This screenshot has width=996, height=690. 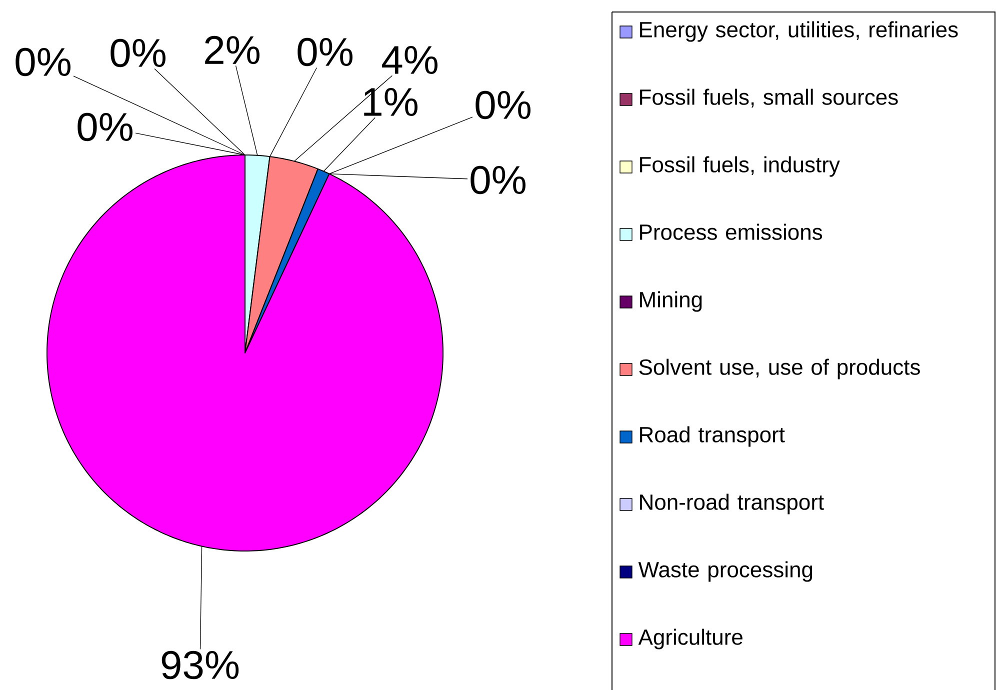 What do you see at coordinates (391, 102) in the screenshot?
I see `data-label: 1%` at bounding box center [391, 102].